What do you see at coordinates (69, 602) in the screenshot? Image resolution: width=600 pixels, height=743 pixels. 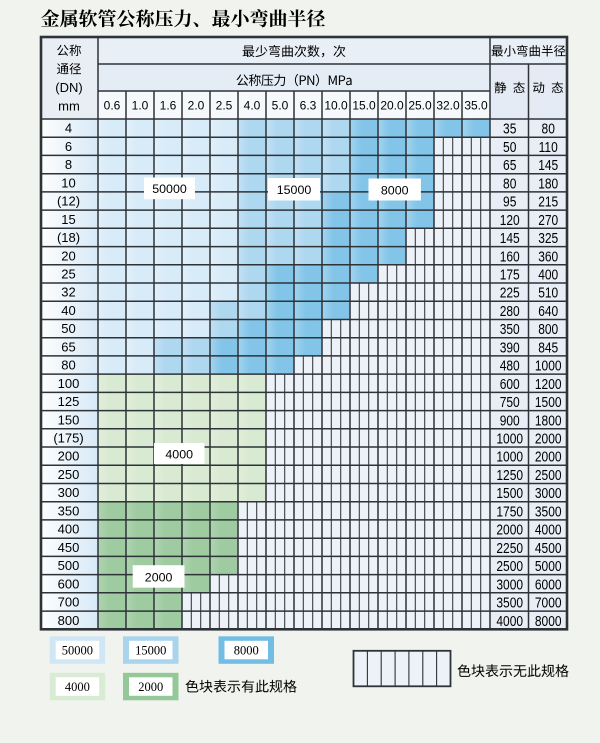 I see `svg-text: 700` at bounding box center [69, 602].